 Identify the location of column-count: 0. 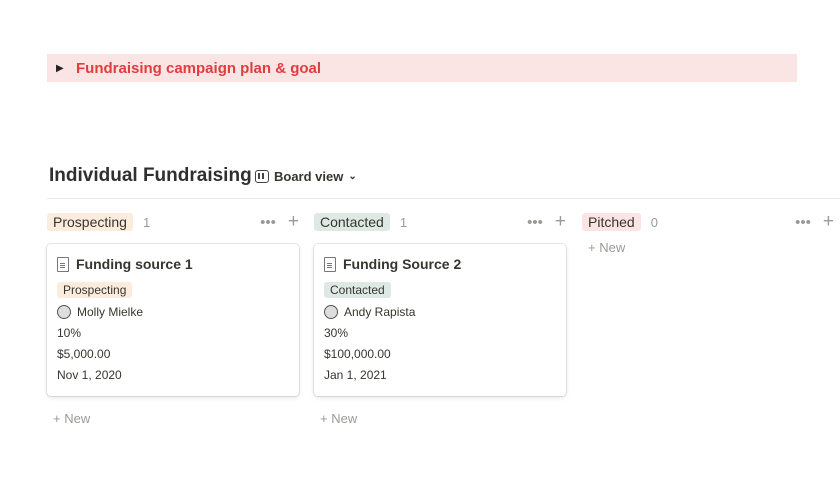
(654, 222).